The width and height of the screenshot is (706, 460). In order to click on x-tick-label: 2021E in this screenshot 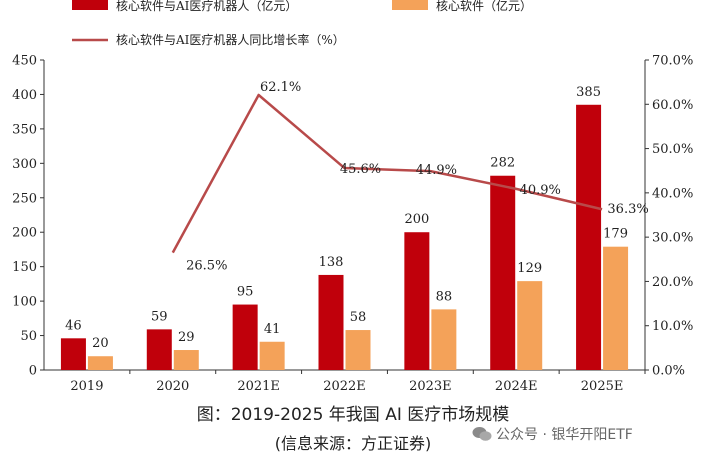, I will do `click(258, 386)`.